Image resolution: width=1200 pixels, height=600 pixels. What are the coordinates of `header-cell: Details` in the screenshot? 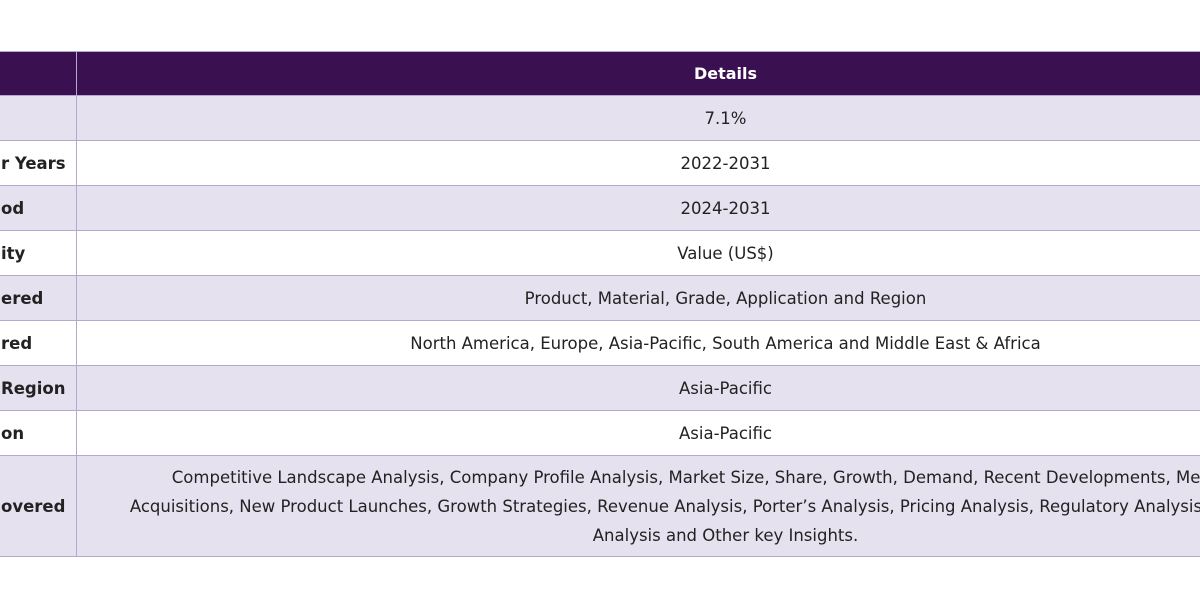 It's located at (638, 73).